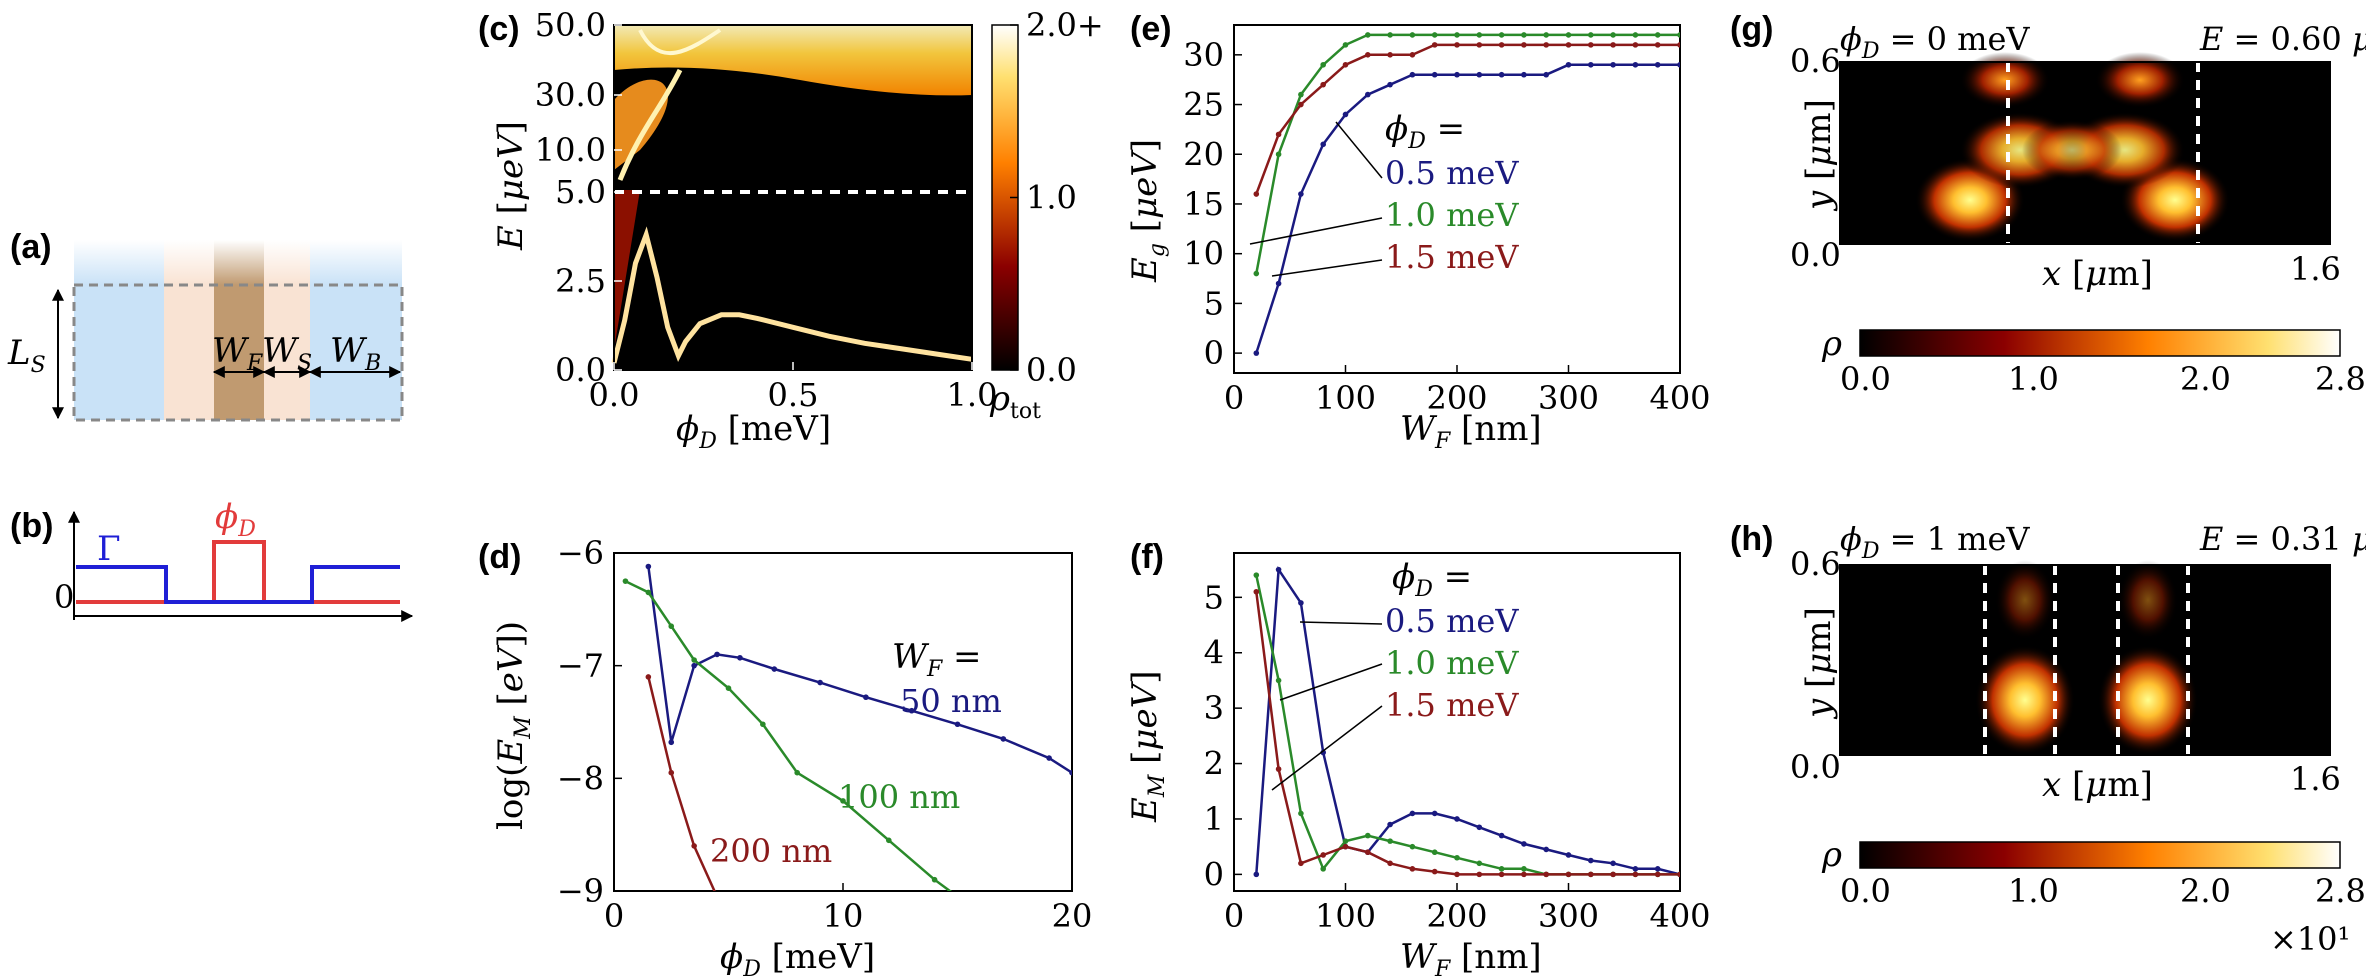 Image resolution: width=2366 pixels, height=979 pixels. Describe the element at coordinates (1345, 916) in the screenshot. I see `f-xtick-label: 100` at that location.